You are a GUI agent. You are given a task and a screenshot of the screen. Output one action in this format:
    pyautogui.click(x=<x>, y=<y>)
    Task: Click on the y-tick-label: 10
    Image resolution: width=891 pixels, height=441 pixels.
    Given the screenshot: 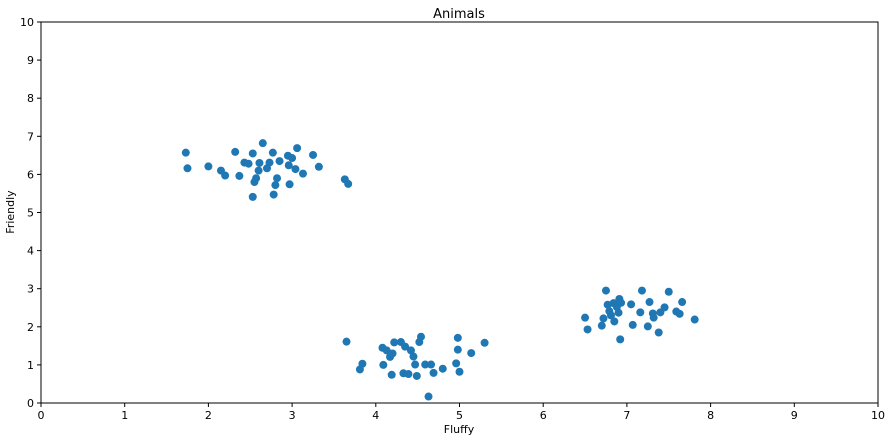 What is the action you would take?
    pyautogui.click(x=27, y=22)
    